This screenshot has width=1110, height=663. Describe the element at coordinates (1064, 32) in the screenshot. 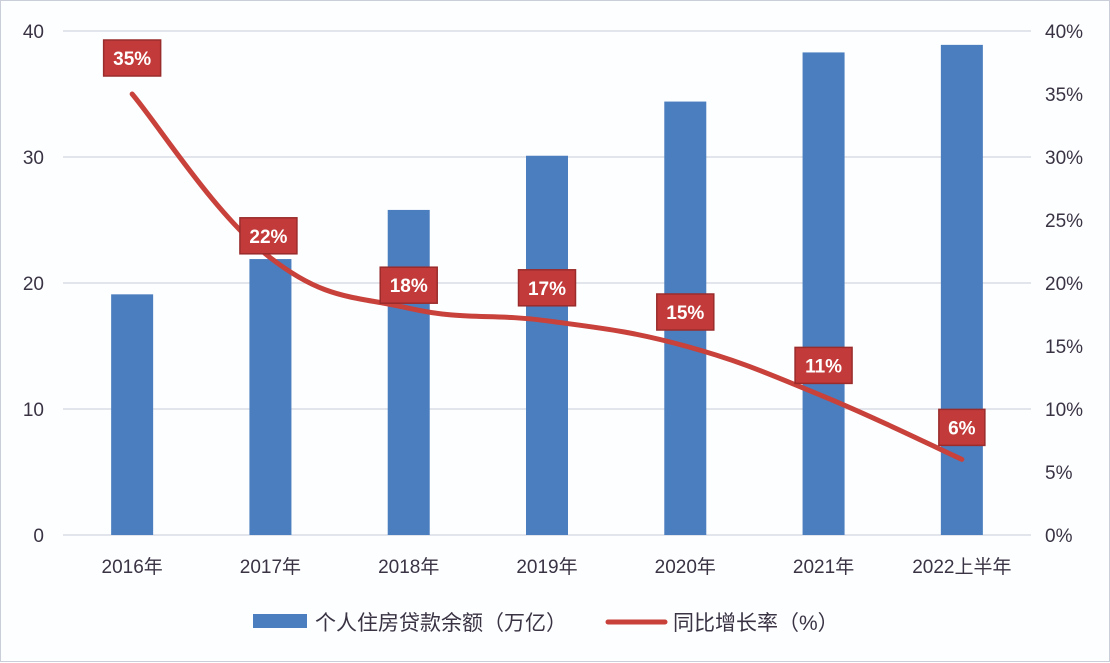

I see `right-axis-tick: 40%` at that location.